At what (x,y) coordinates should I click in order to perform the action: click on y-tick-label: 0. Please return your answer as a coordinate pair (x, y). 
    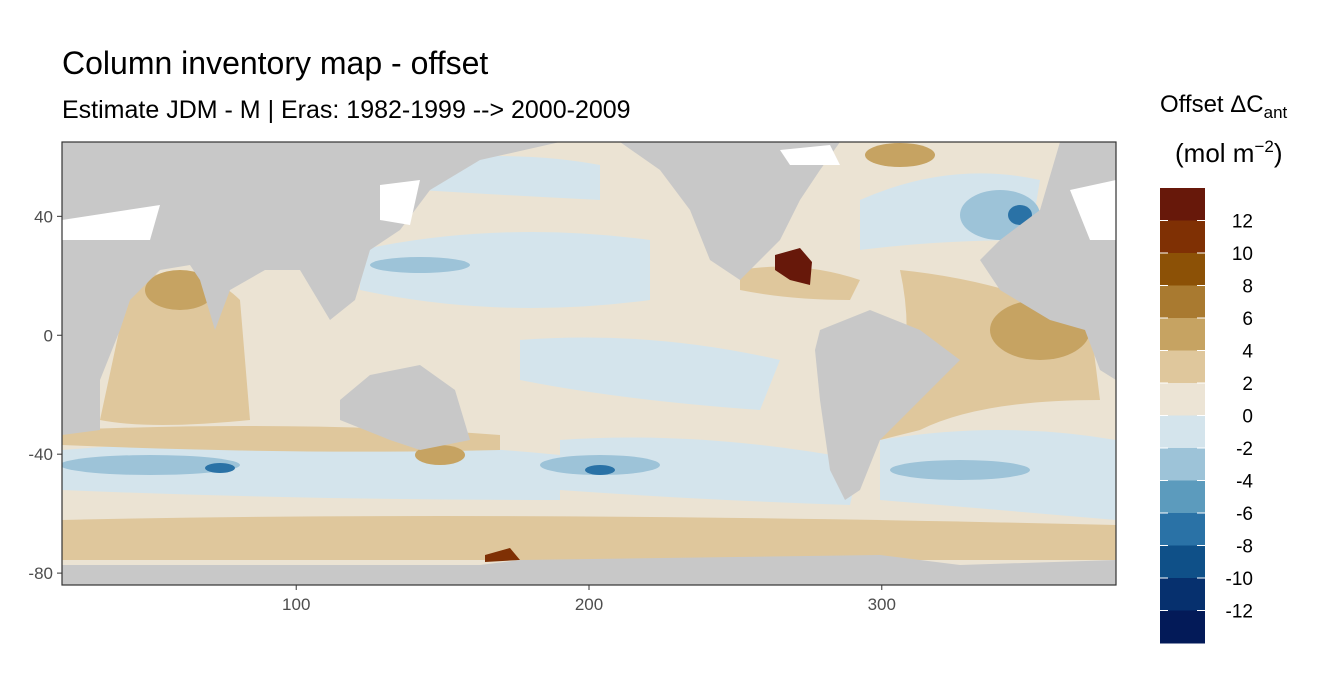
    Looking at the image, I should click on (48, 335).